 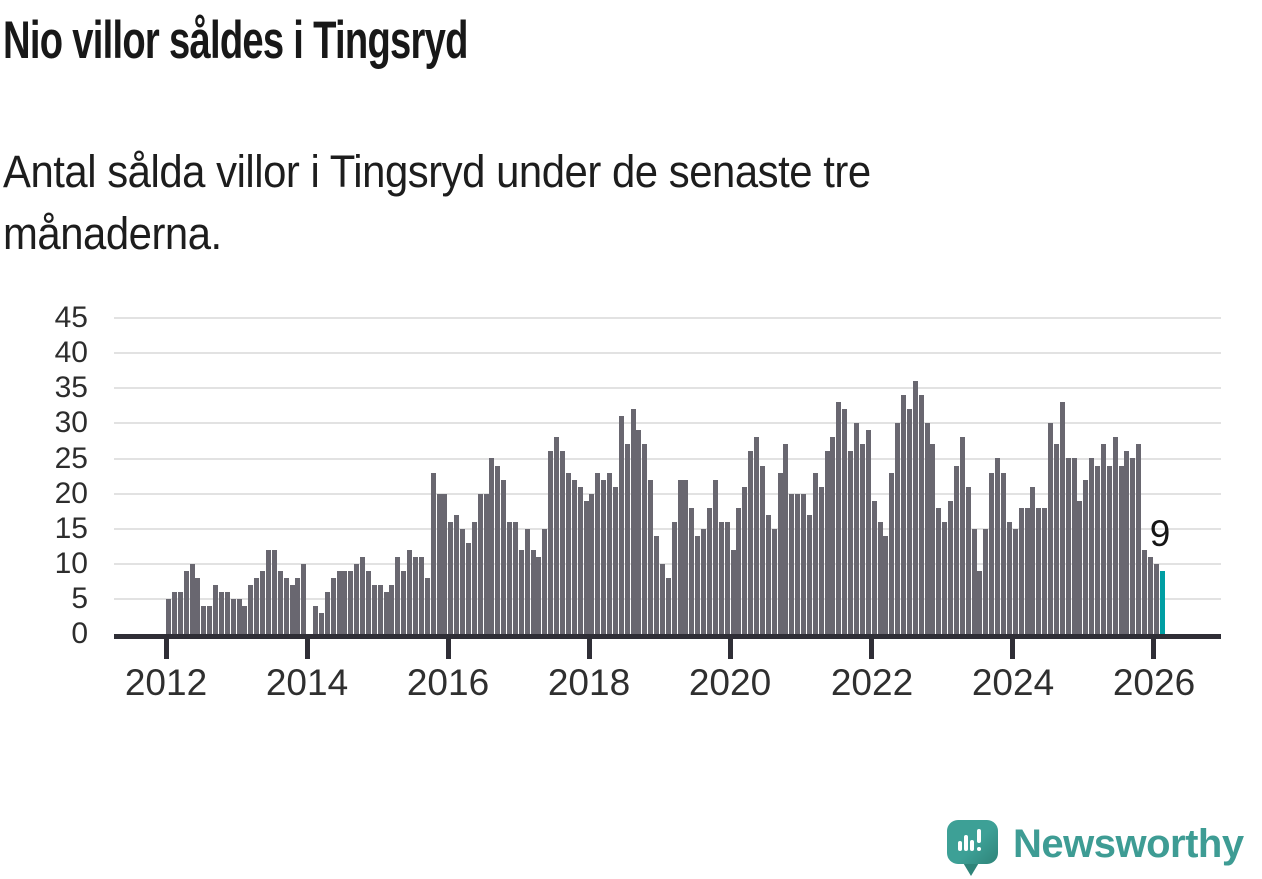 What do you see at coordinates (307, 682) in the screenshot?
I see `x-tick-label-2014: 2014` at bounding box center [307, 682].